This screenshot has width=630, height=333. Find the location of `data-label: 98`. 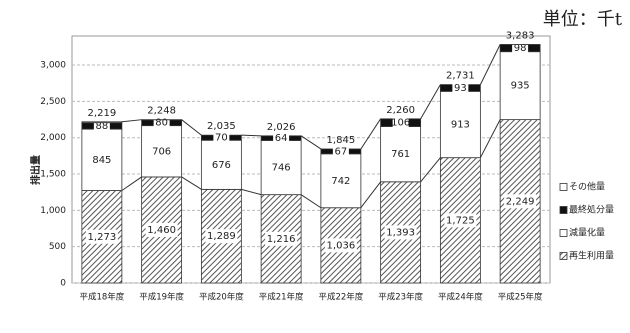

data-label: 98 is located at coordinates (520, 48).